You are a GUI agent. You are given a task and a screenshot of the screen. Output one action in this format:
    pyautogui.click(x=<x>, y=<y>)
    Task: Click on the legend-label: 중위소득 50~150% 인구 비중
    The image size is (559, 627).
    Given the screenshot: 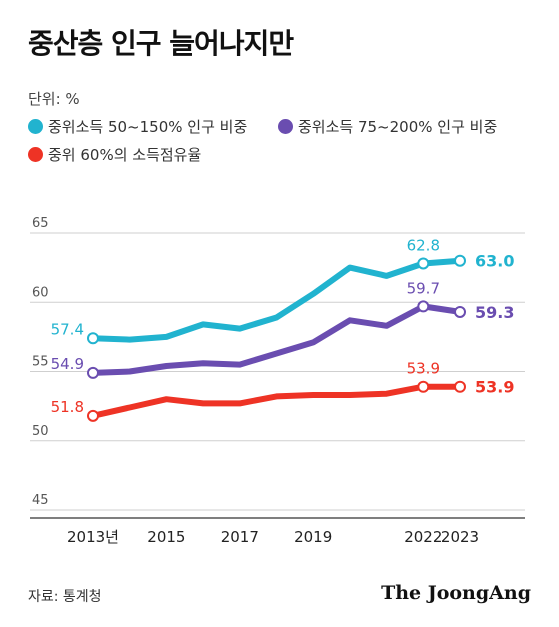 What is the action you would take?
    pyautogui.click(x=148, y=127)
    